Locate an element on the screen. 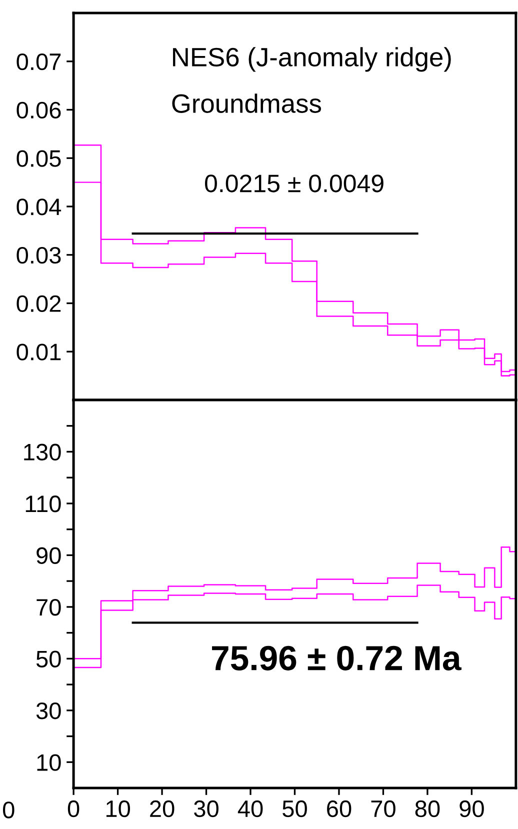  annotation: Groundmass is located at coordinates (246, 103).